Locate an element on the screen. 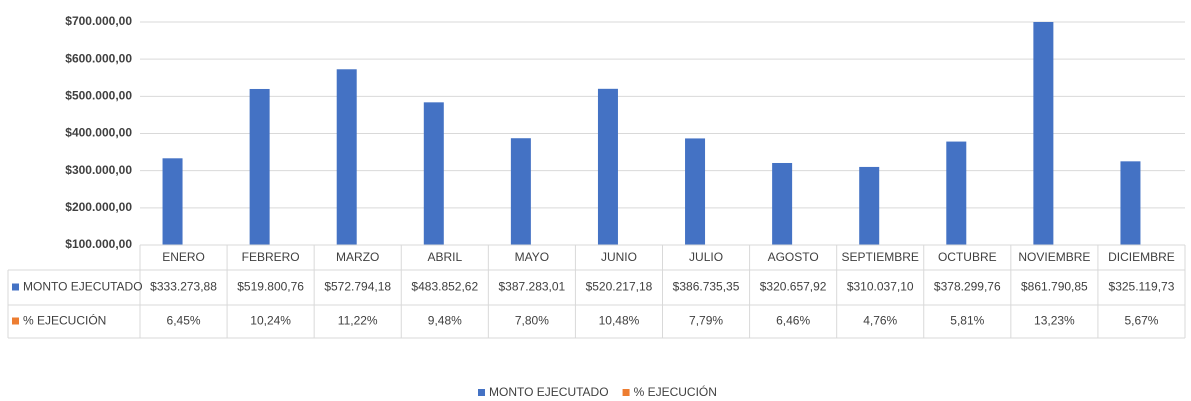  category-label: ENERO is located at coordinates (183, 257).